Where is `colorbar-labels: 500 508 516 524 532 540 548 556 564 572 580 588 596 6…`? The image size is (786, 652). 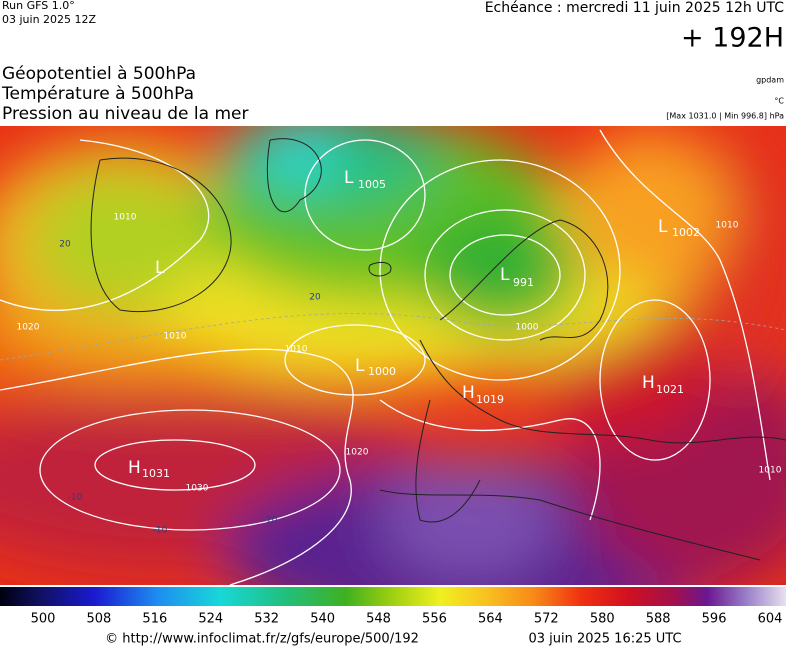 colorbar-labels: 500 508 516 524 532 540 548 556 564 572 580 588 596 6… is located at coordinates (407, 619).